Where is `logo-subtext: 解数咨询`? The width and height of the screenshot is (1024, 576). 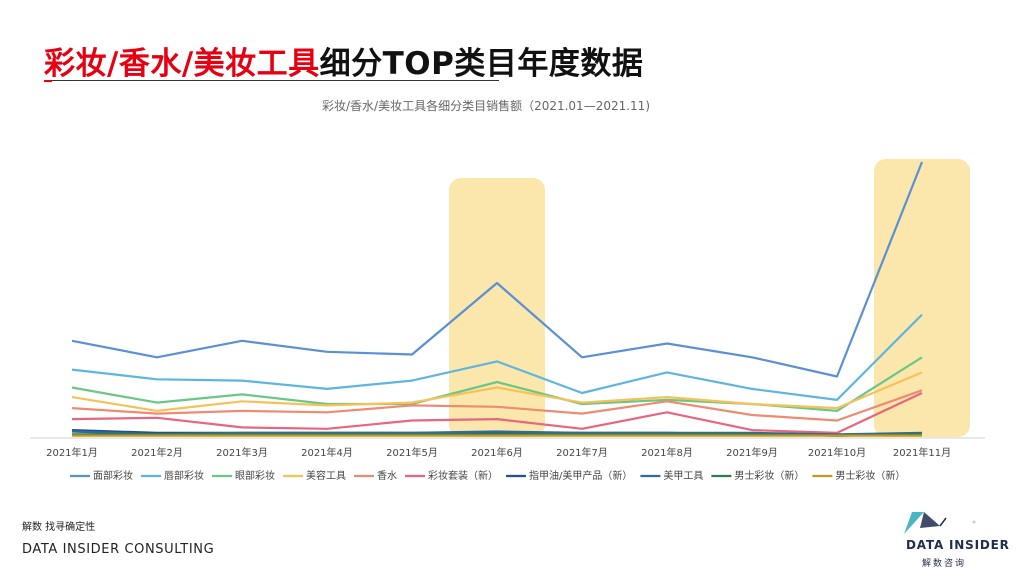
logo-subtext: 解数咨询 is located at coordinates (944, 564).